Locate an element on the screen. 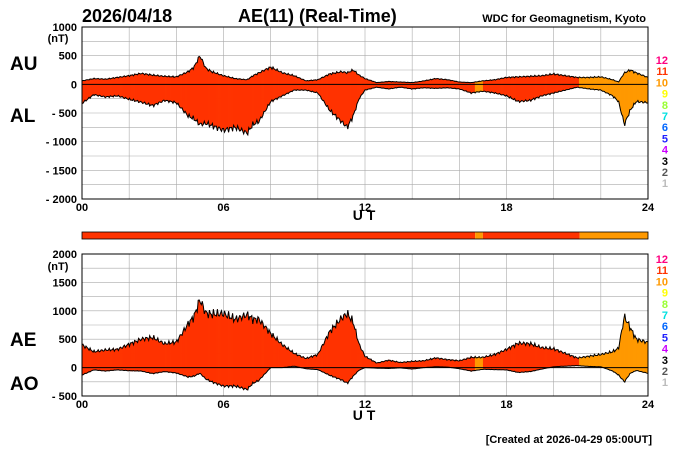 This screenshot has height=450, width=700. ae-series-line is located at coordinates (365, 331).